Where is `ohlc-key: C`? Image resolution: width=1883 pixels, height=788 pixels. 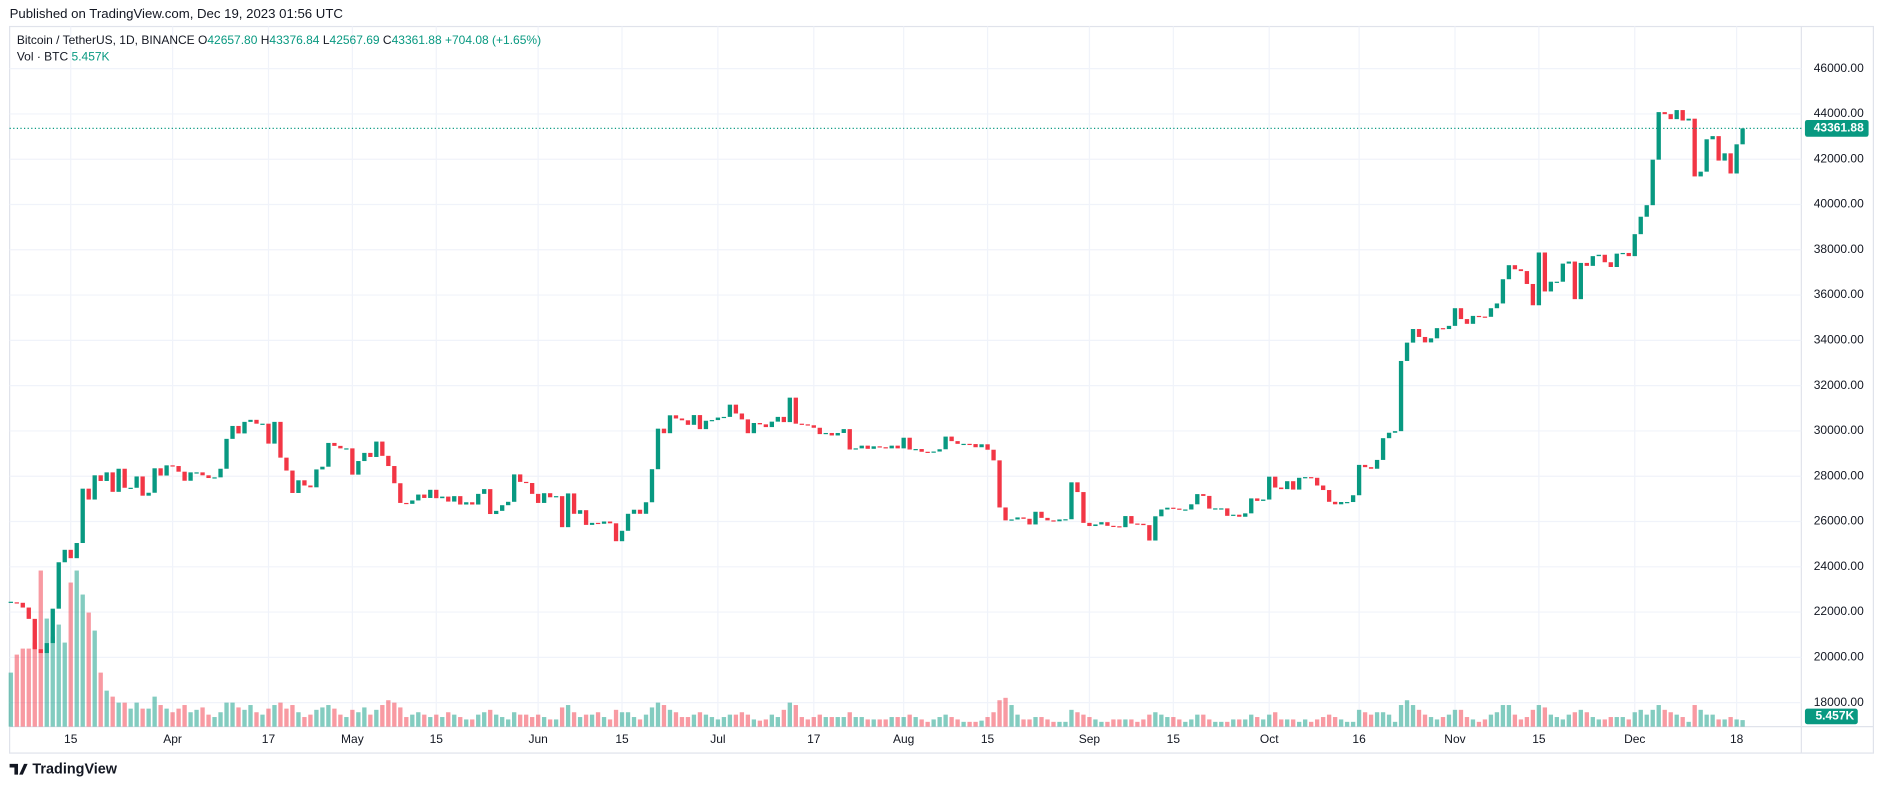
ohlc-key: C is located at coordinates (387, 40).